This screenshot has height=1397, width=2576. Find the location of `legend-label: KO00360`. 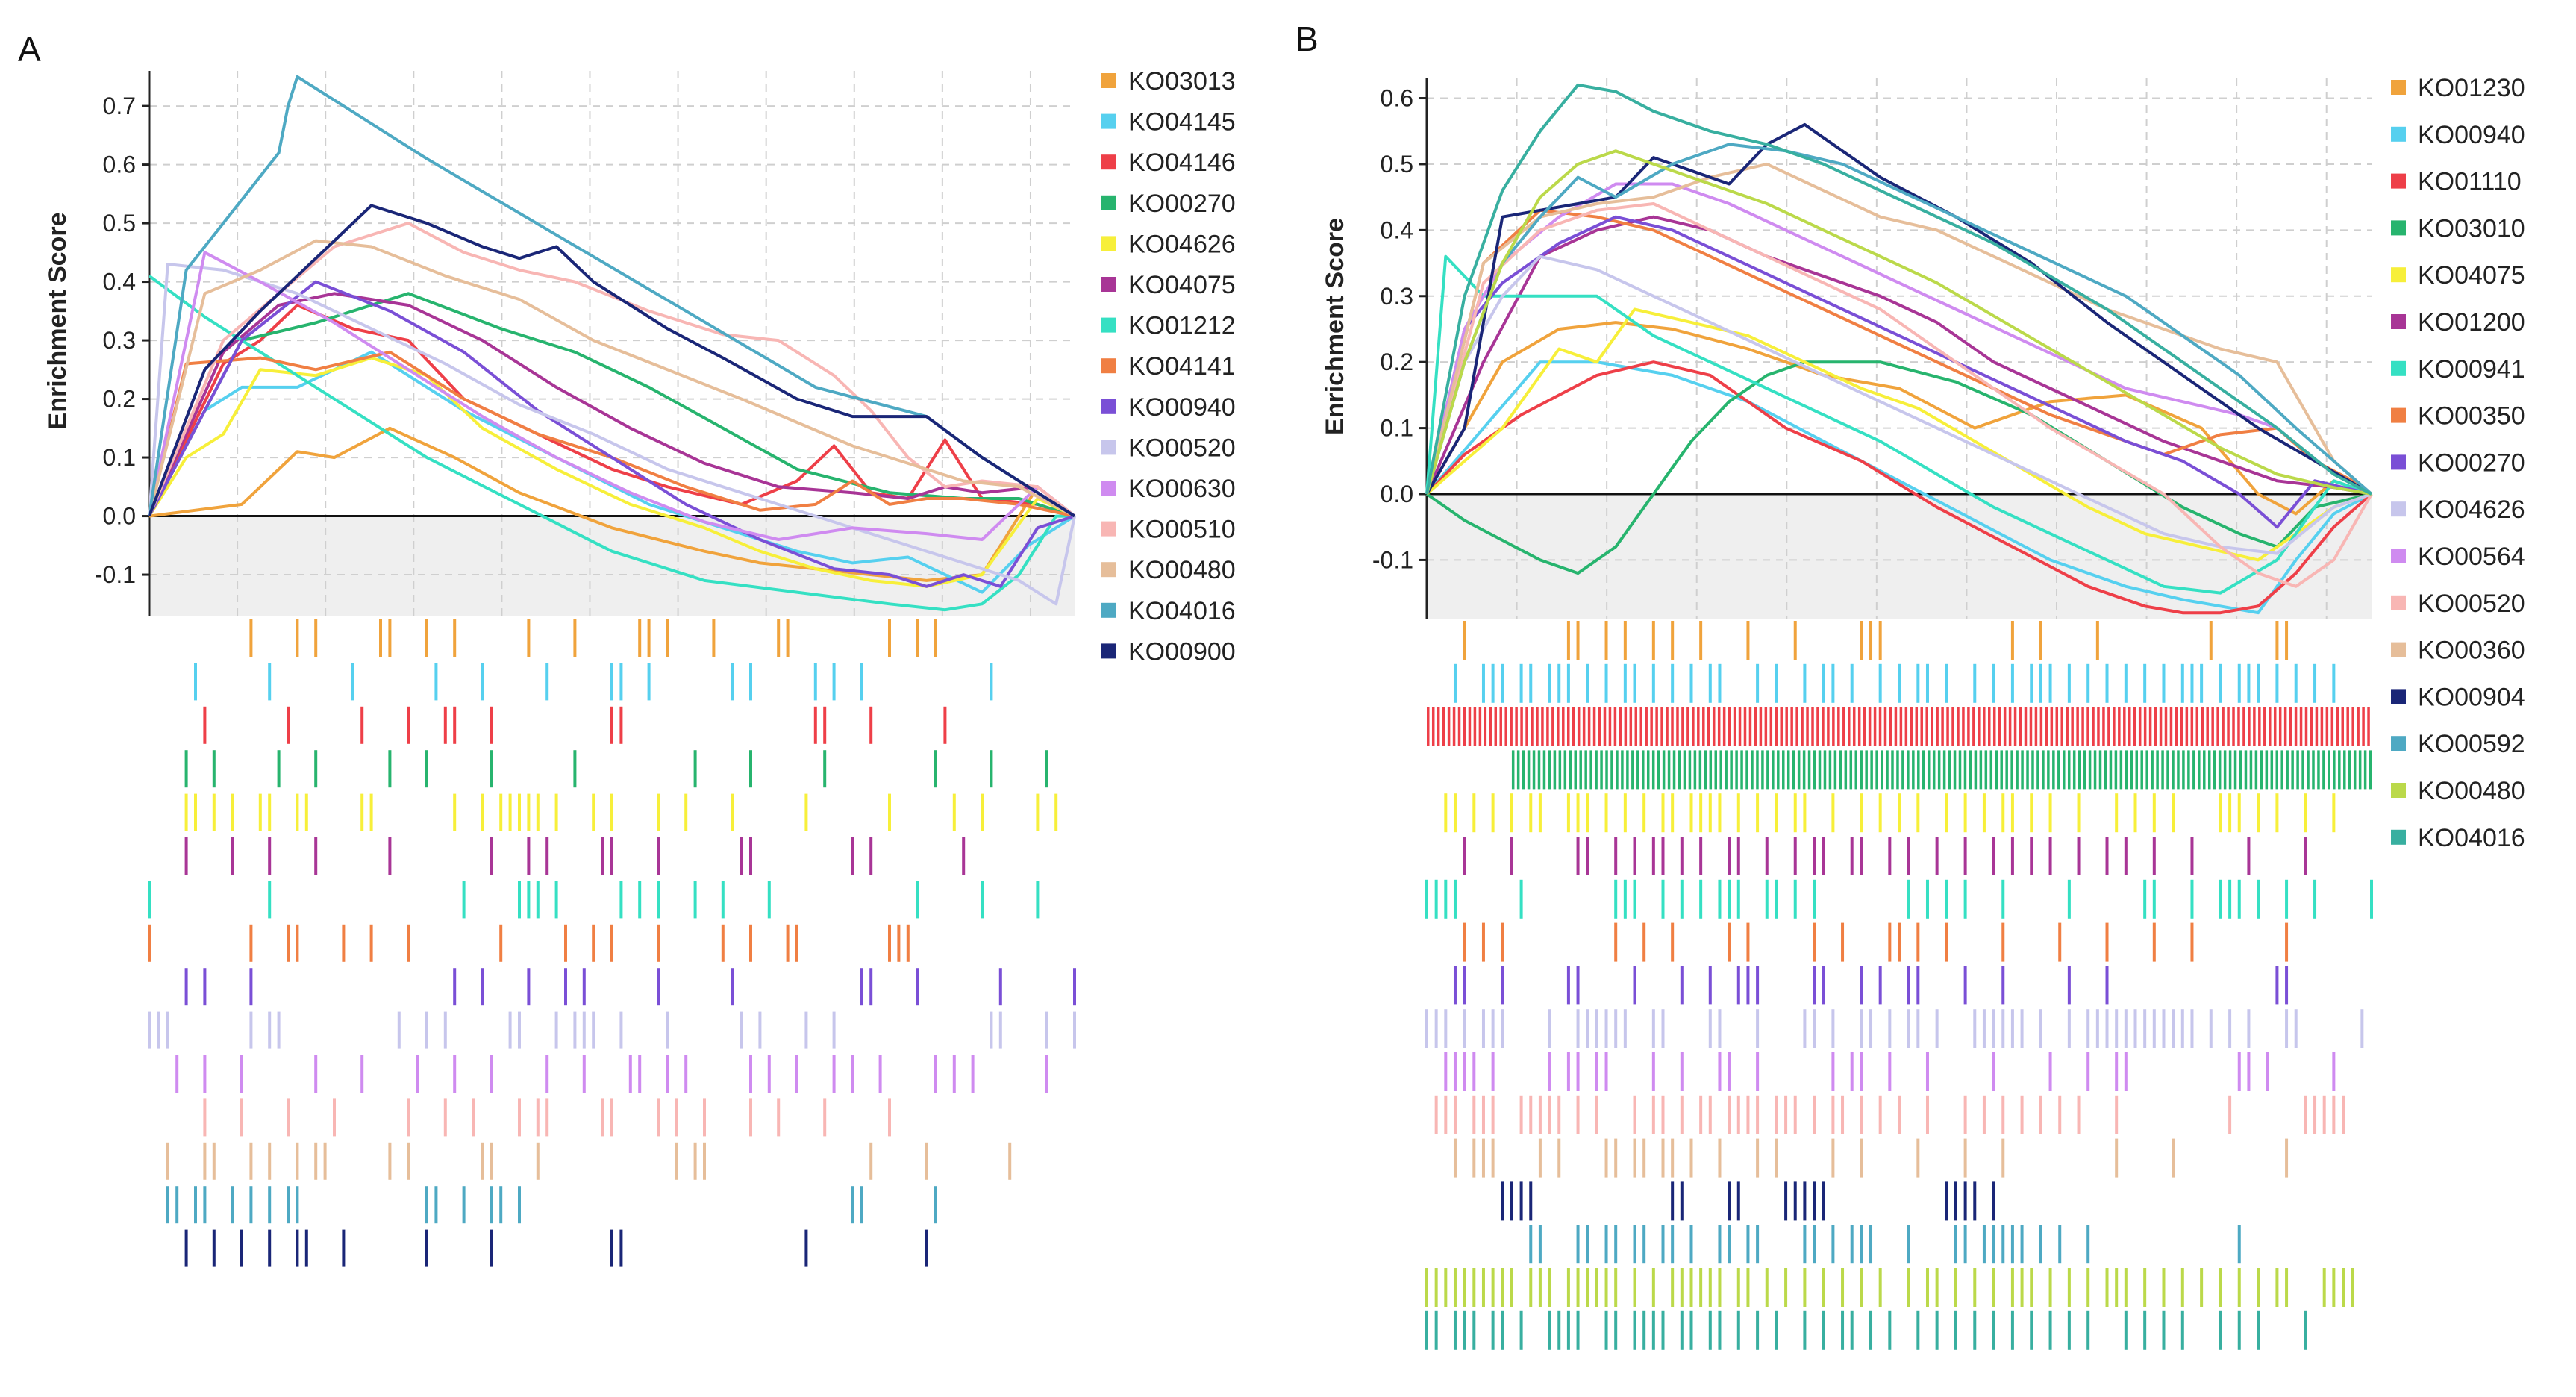

legend-label: KO00360 is located at coordinates (2471, 651).